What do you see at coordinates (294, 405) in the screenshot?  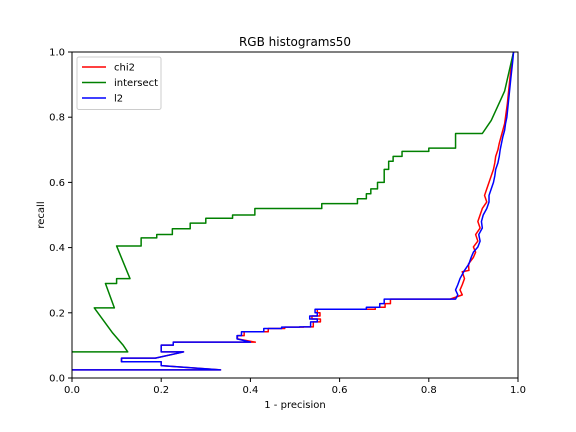 I see `x-axis-label: 1 - precision` at bounding box center [294, 405].